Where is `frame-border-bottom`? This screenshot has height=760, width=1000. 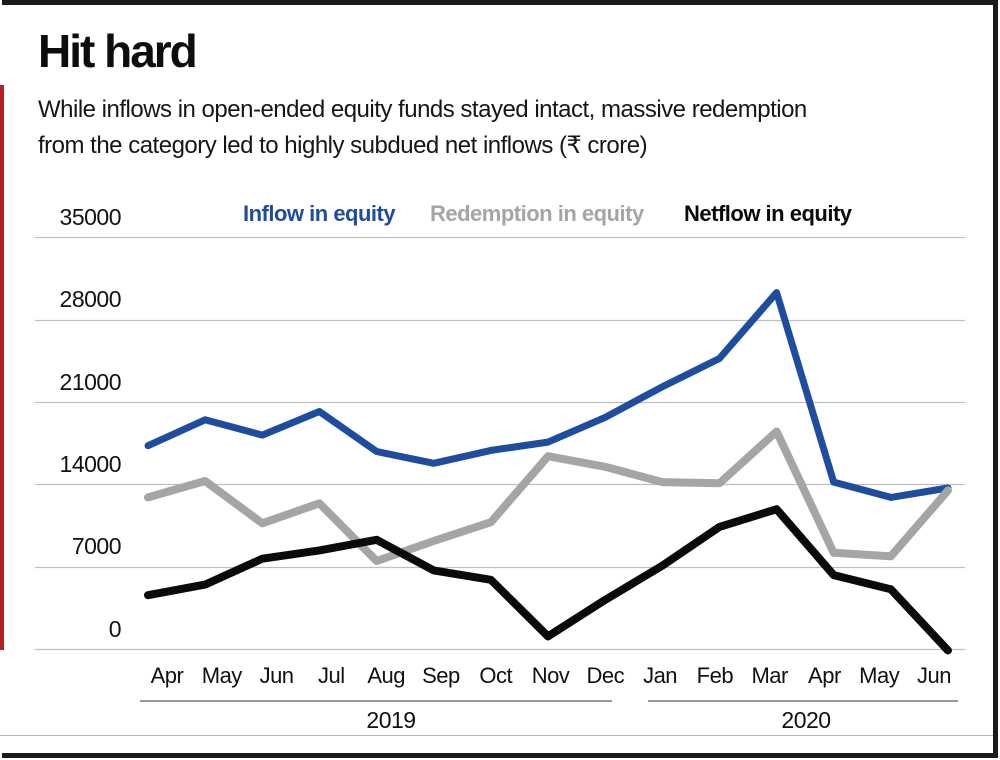
frame-border-bottom is located at coordinates (500, 755).